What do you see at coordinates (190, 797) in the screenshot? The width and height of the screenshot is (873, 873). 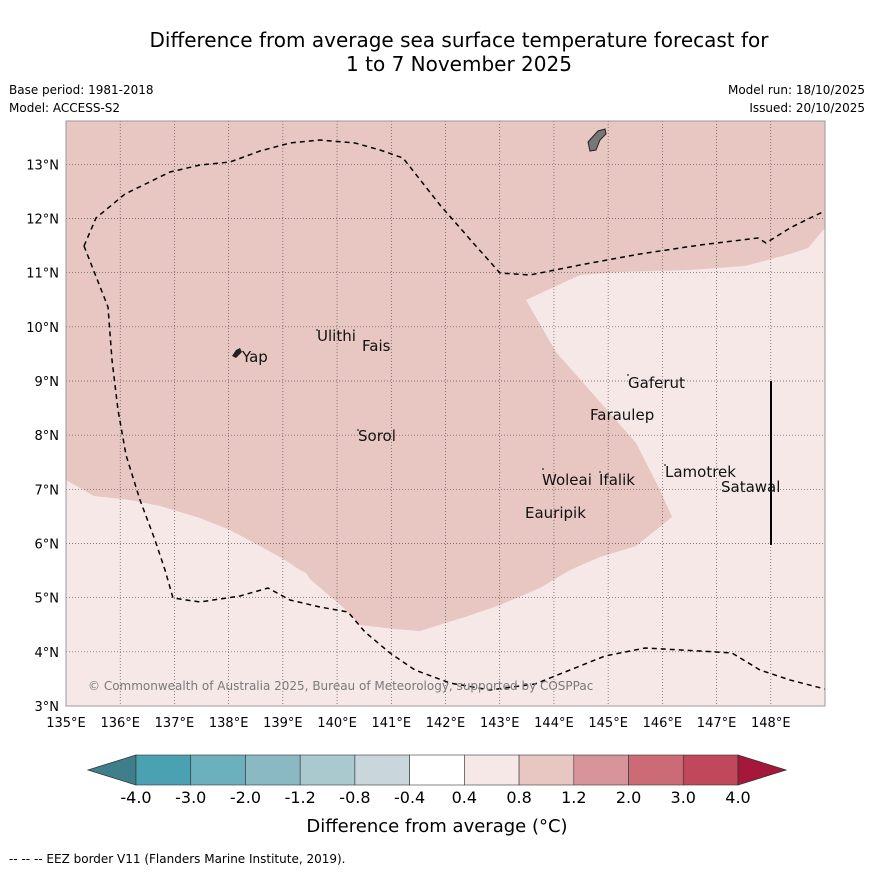 I see `colorbar-tick-label: -3.0` at bounding box center [190, 797].